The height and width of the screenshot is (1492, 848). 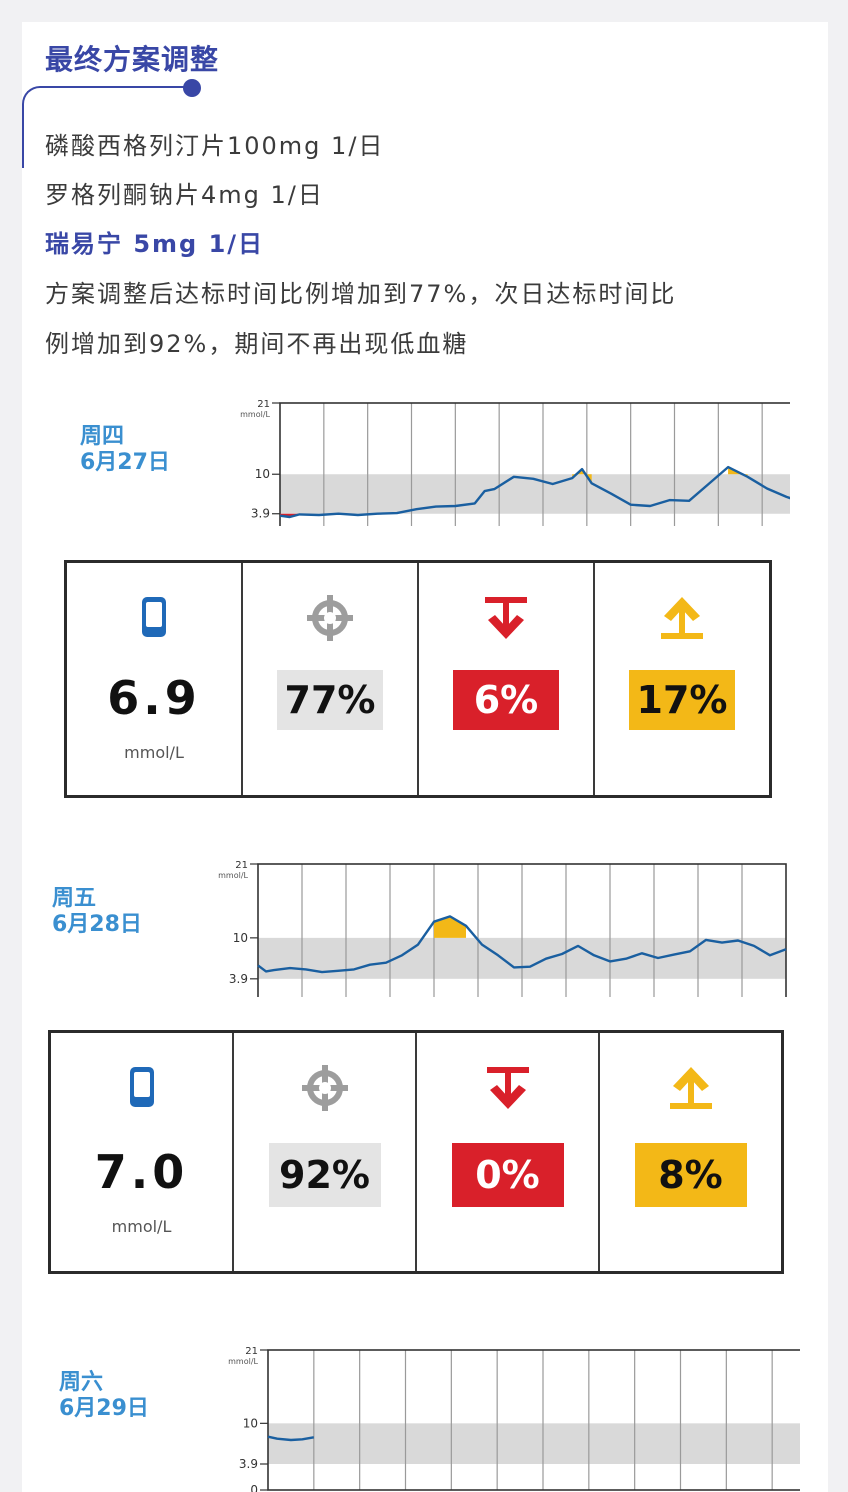 I want to click on above-range-cell: 17%, so click(x=682, y=679).